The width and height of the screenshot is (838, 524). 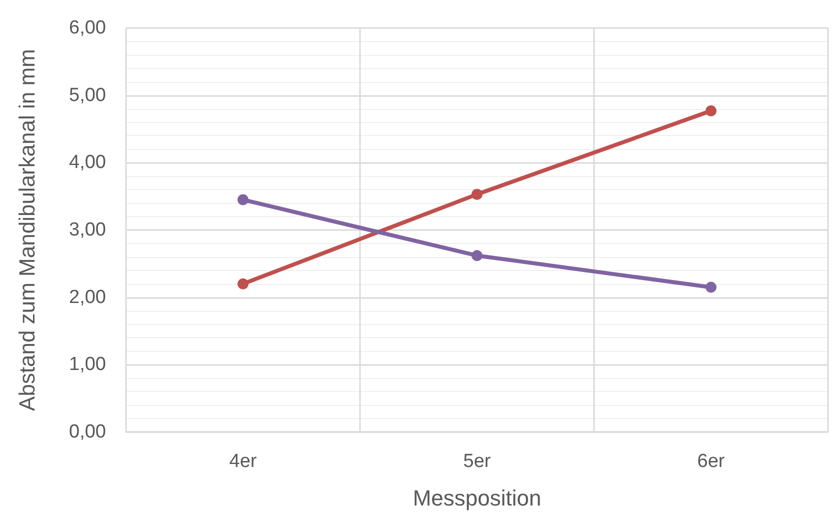 I want to click on y-tick-label: 1,00, so click(x=87, y=365).